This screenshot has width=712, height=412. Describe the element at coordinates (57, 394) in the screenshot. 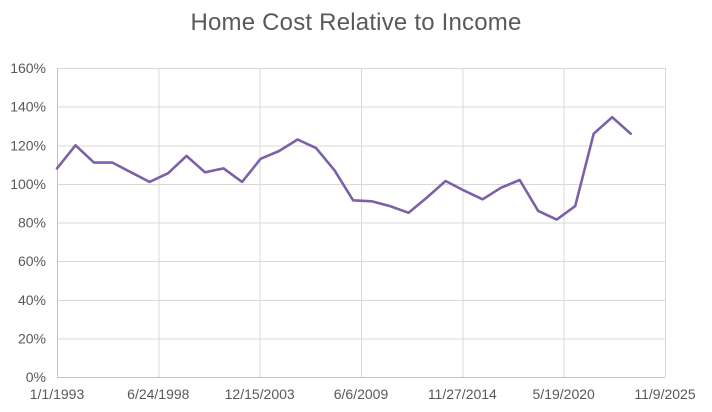

I see `x-axis-tick-label: 1/1/1993` at that location.